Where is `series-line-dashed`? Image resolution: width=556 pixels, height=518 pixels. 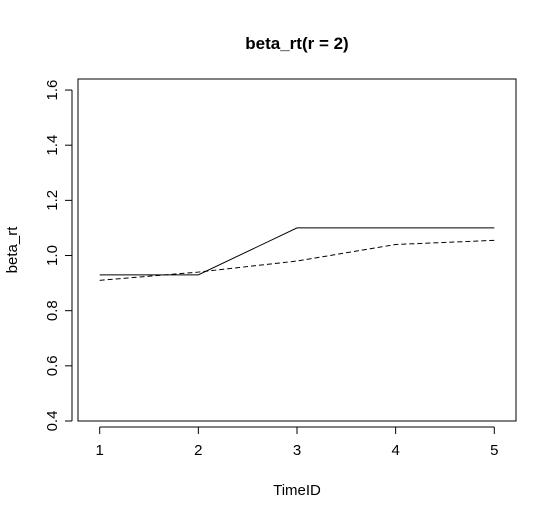
series-line-dashed is located at coordinates (297, 260).